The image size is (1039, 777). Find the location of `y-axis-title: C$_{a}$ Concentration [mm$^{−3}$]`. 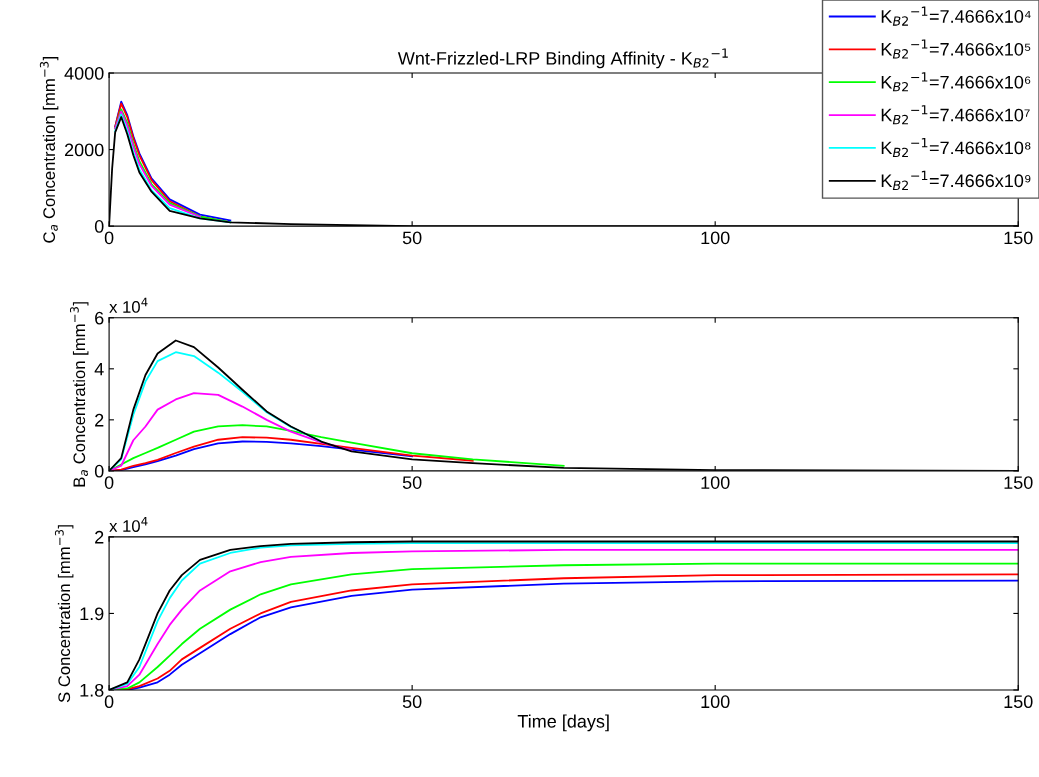

y-axis-title: C$_{a}$ Concentration [mm$^{−3}$] is located at coordinates (49, 150).